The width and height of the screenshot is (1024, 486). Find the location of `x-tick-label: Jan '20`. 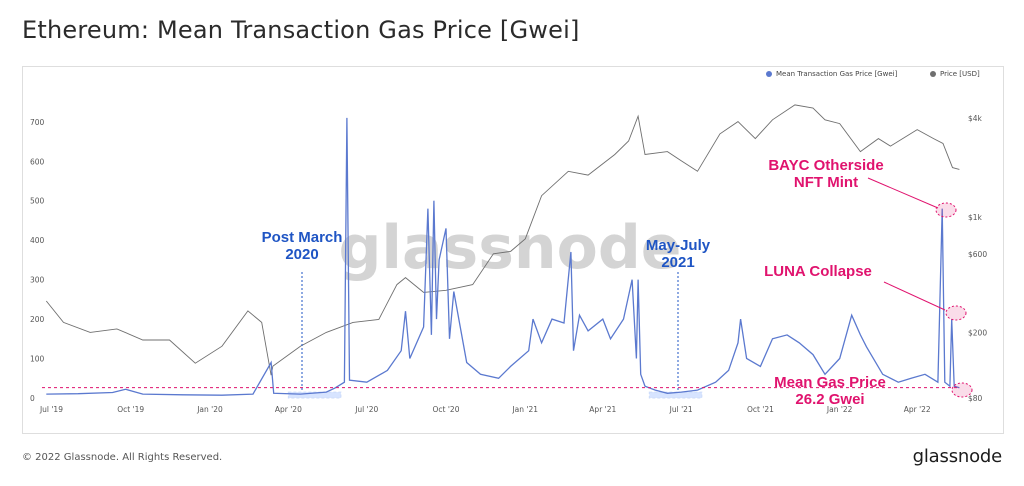

x-tick-label: Jan '20 is located at coordinates (209, 409).